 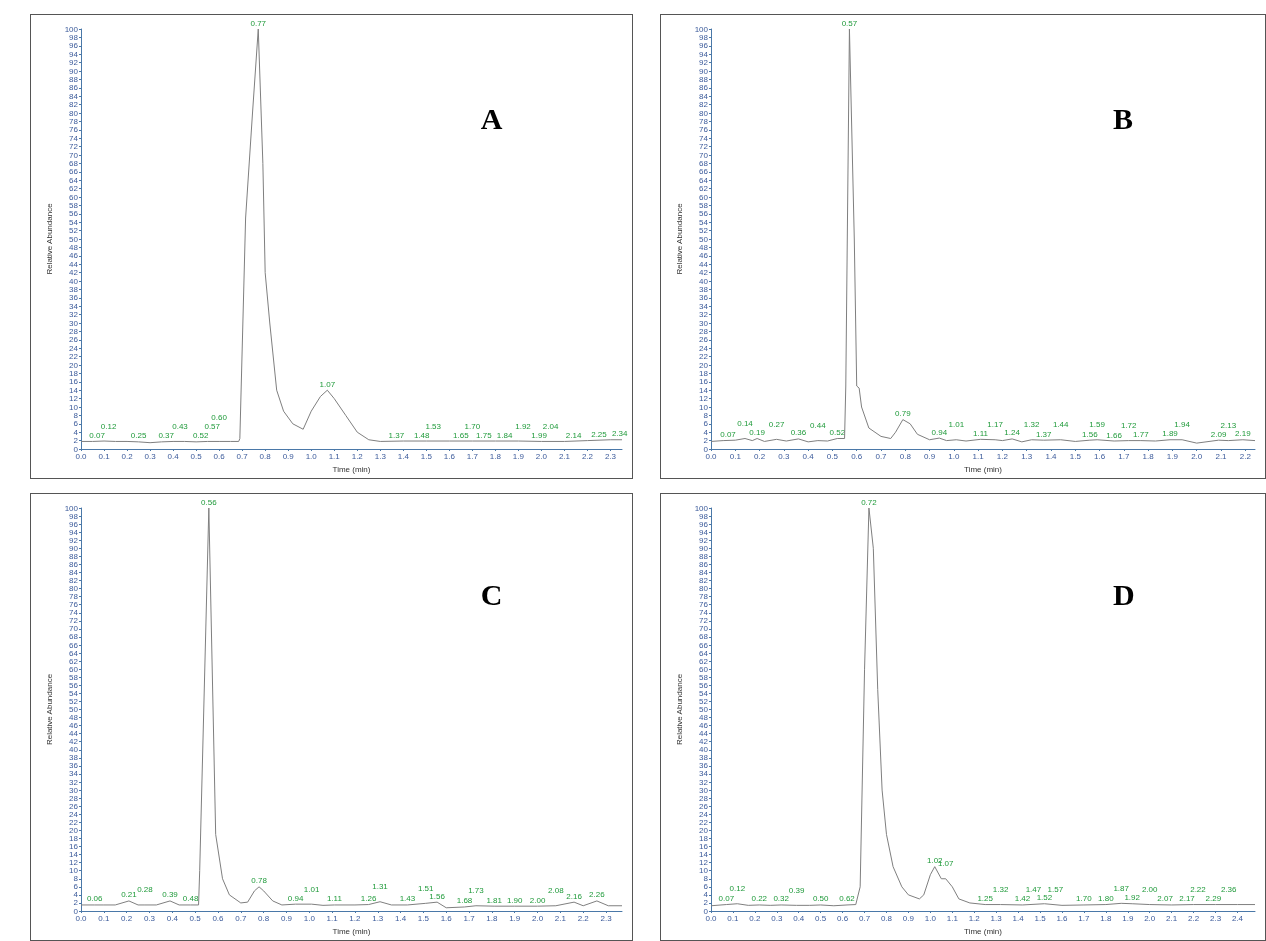 What do you see at coordinates (95, 899) in the screenshot?
I see `annotation: 0.06` at bounding box center [95, 899].